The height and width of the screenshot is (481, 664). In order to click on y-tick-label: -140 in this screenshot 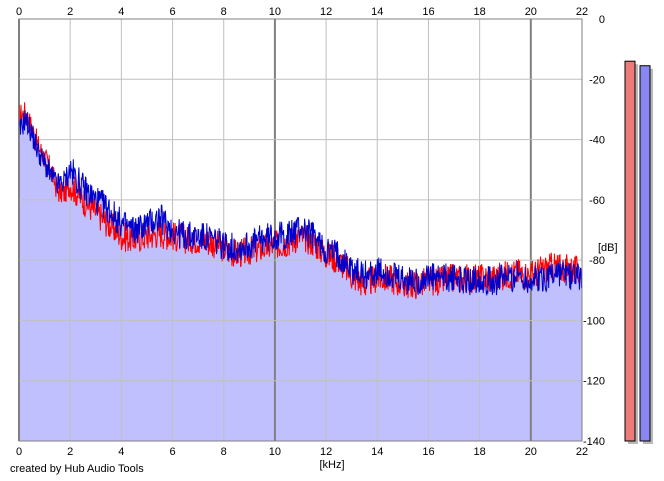, I will do `click(594, 442)`.